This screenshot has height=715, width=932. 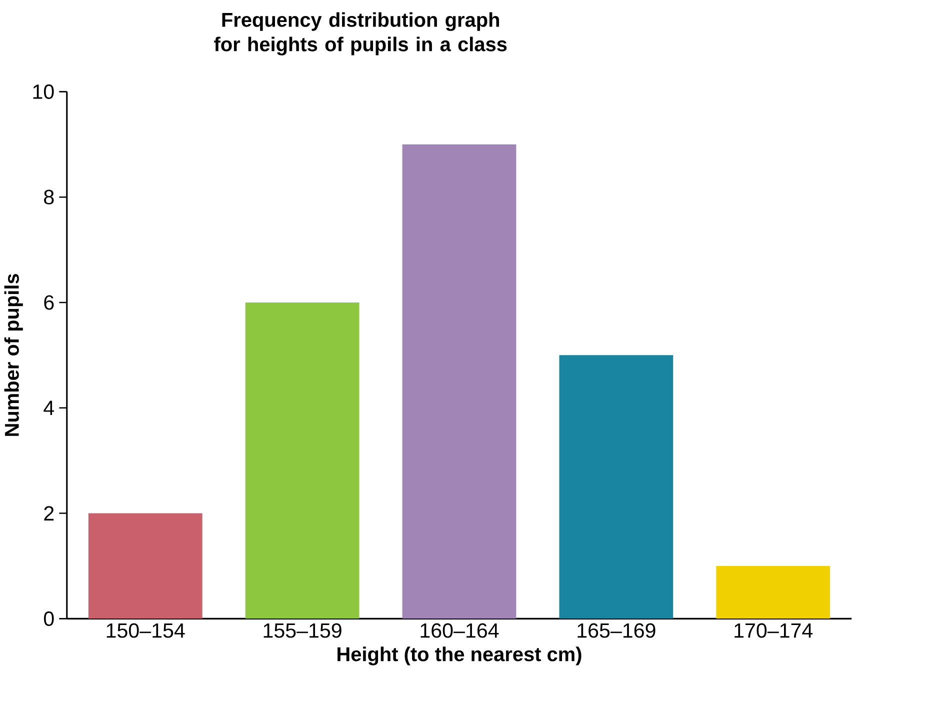 I want to click on y-axis-title: Number of pupils, so click(x=13, y=355).